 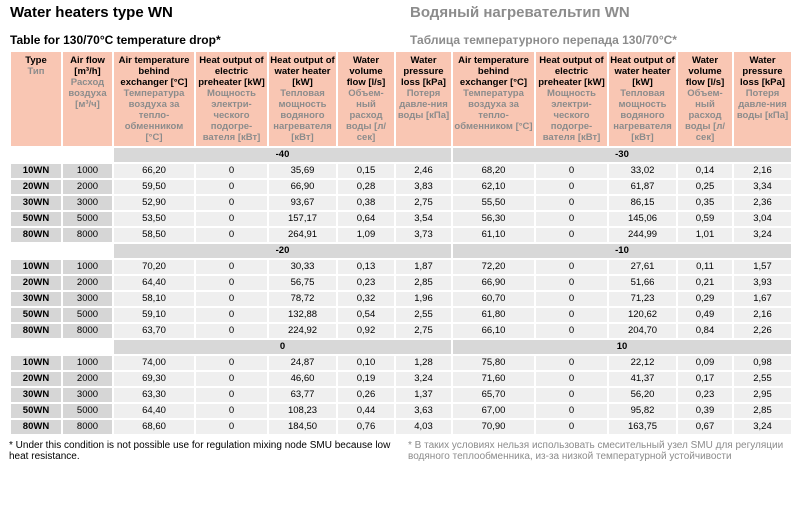 What do you see at coordinates (423, 282) in the screenshot?
I see `value-cell: 2,85` at bounding box center [423, 282].